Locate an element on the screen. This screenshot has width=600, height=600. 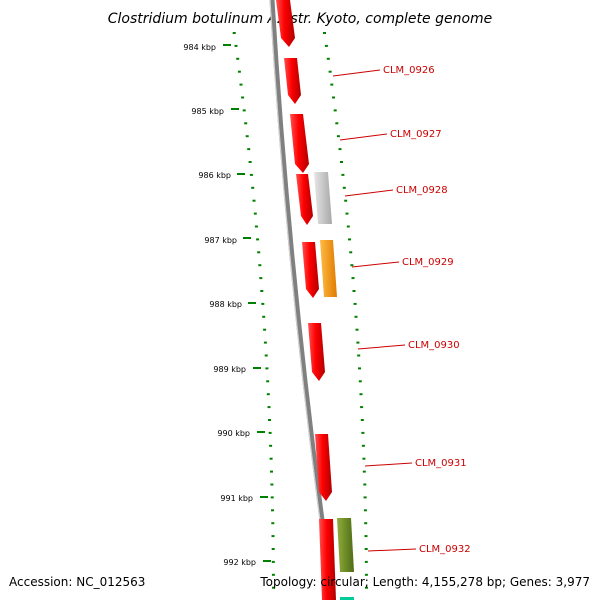
kbp-label: 987 kbp is located at coordinates (220, 240).